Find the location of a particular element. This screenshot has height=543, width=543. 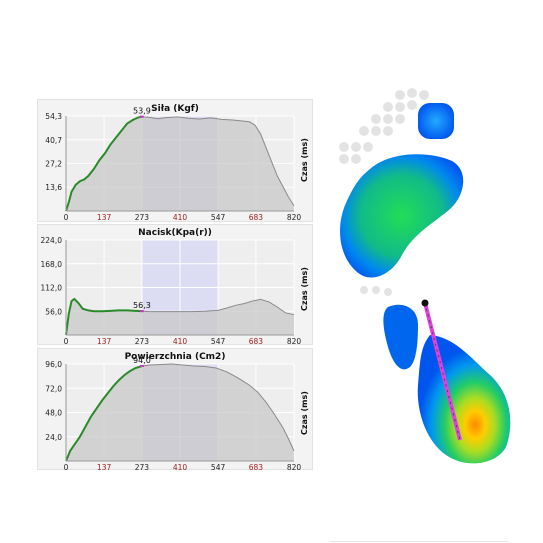

y-tick-label: 13,6 is located at coordinates (53, 187).